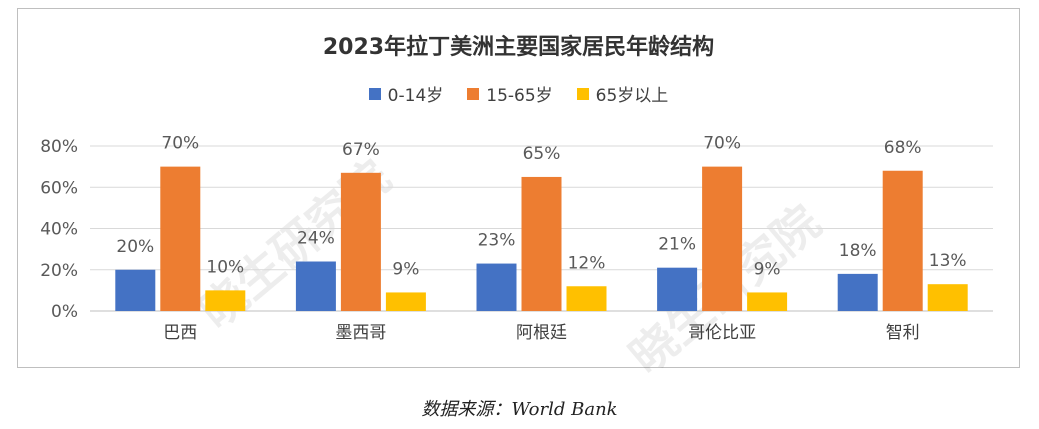 The width and height of the screenshot is (1039, 429). I want to click on data-label-1-0: 24%, so click(316, 239).